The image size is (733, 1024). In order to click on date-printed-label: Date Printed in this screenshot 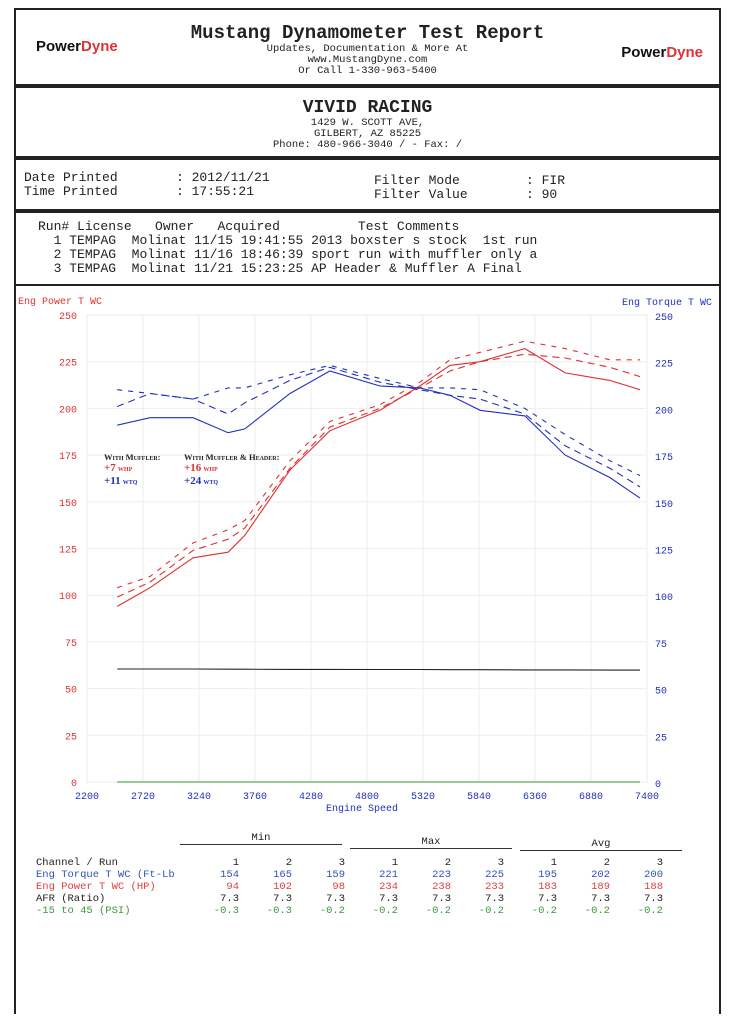, I will do `click(71, 177)`.